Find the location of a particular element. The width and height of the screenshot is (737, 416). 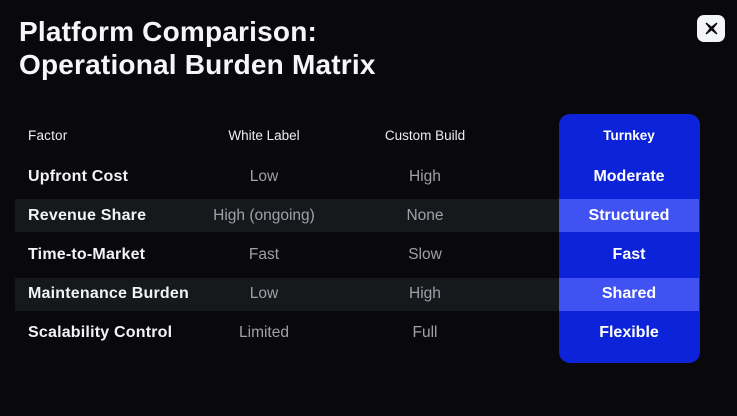

close-icon is located at coordinates (711, 28).